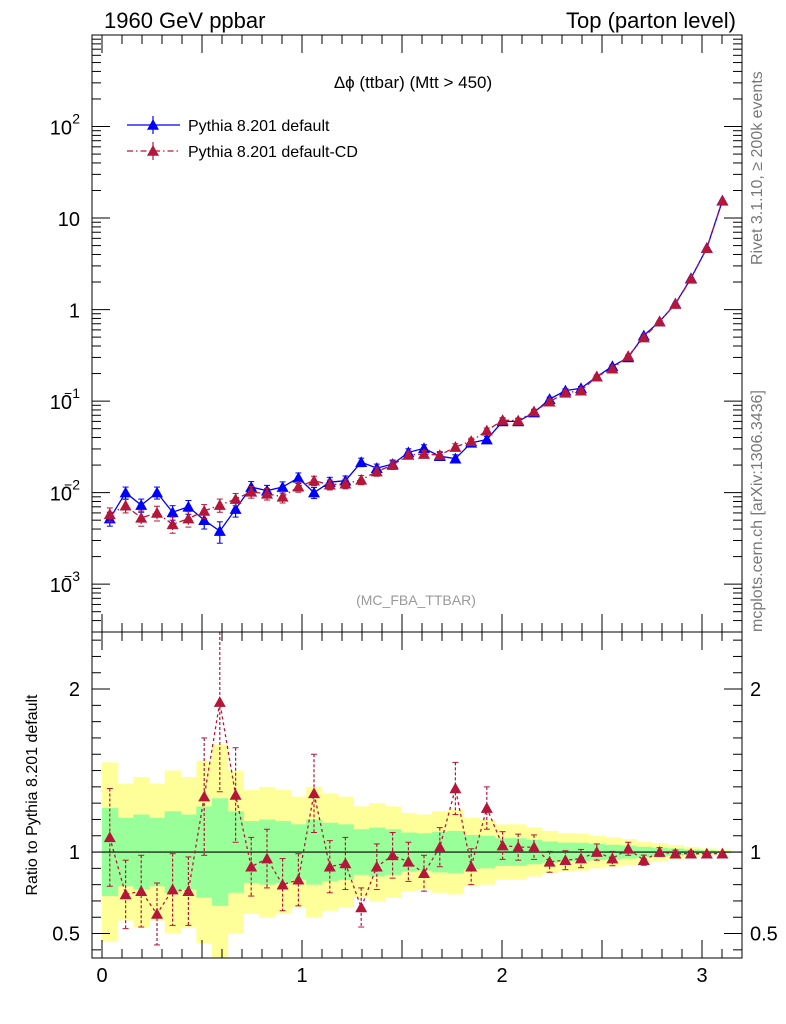 This screenshot has height=1024, width=786. I want to click on ratio-y-tick-label-right: 2, so click(755, 690).